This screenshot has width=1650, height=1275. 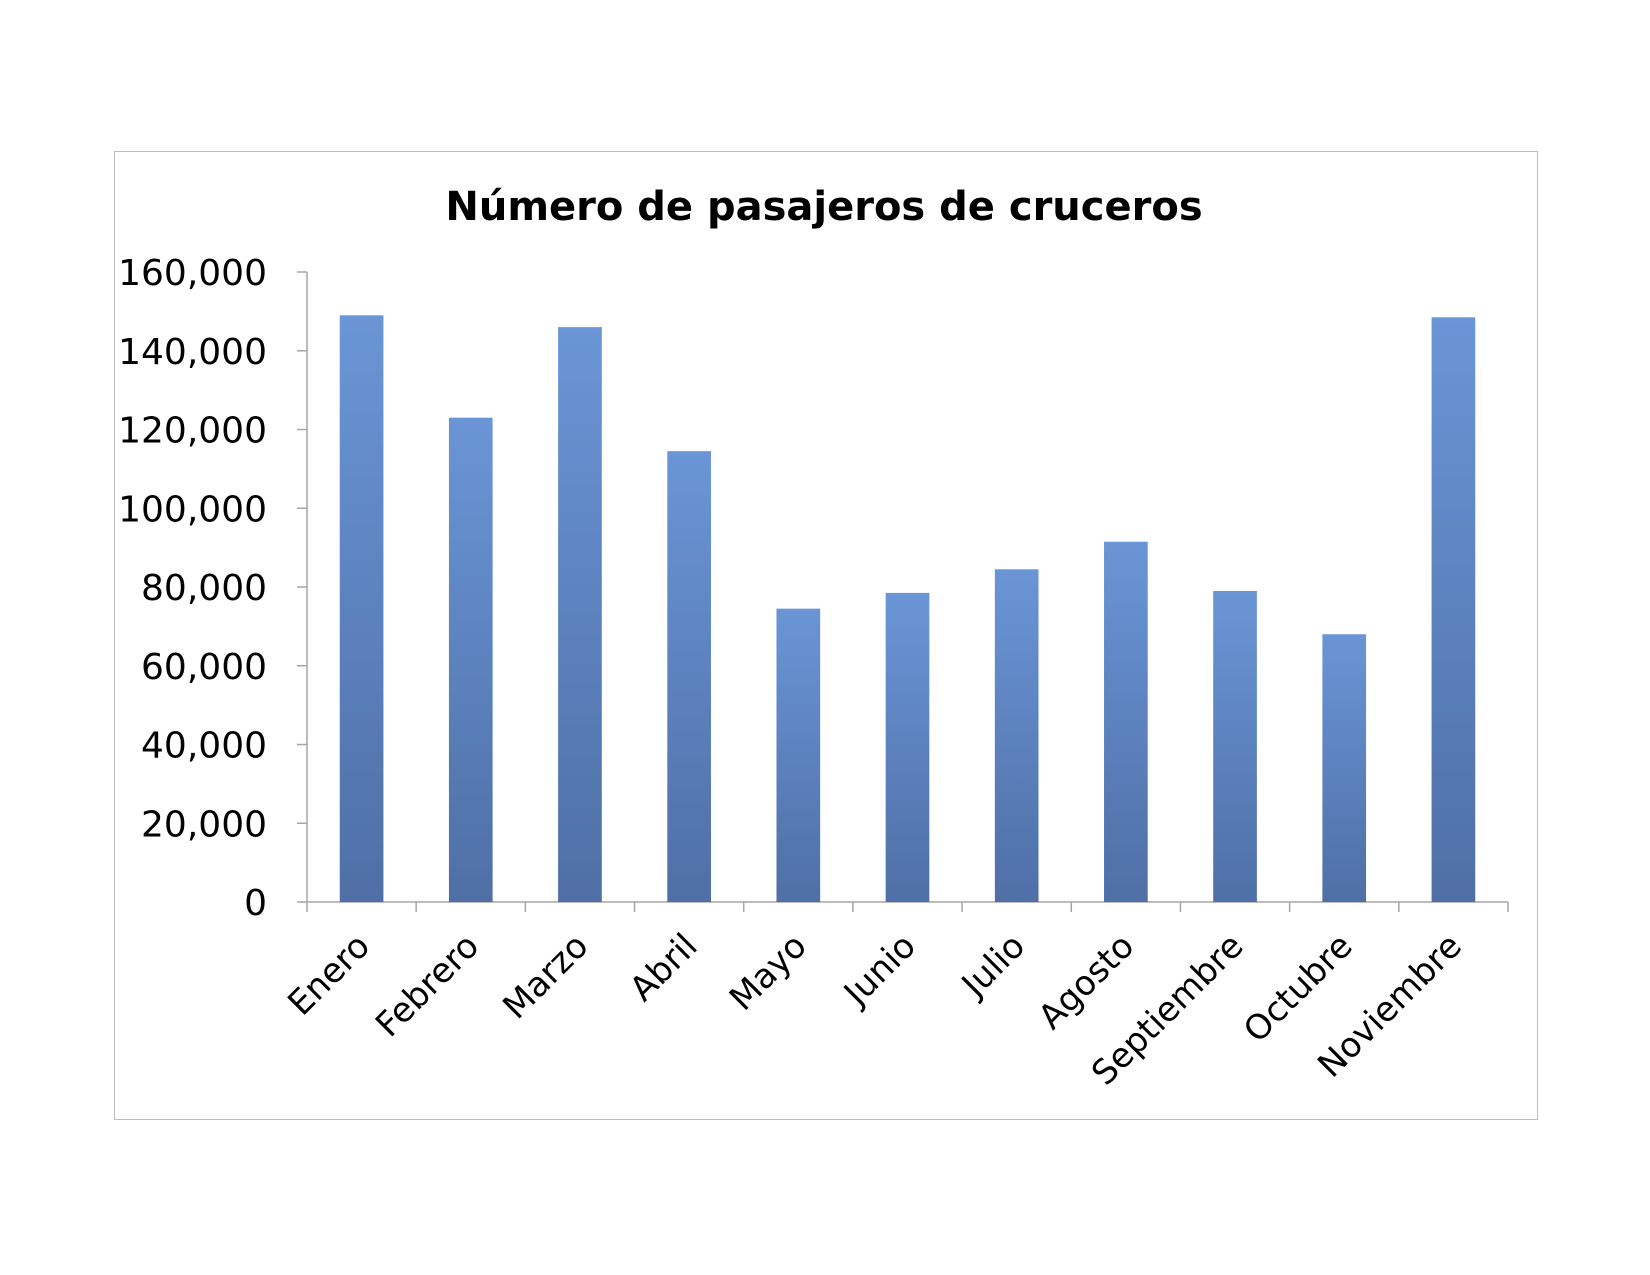 I want to click on bar-noviembre, so click(x=1453, y=609).